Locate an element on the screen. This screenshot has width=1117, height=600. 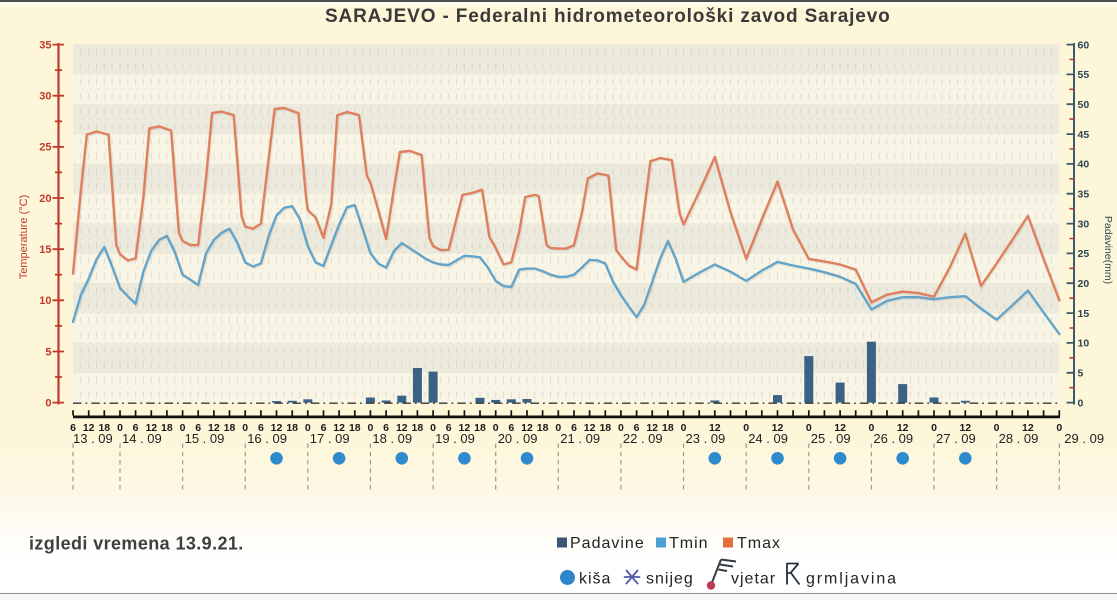
svg-text: 24 . 09 is located at coordinates (768, 438).